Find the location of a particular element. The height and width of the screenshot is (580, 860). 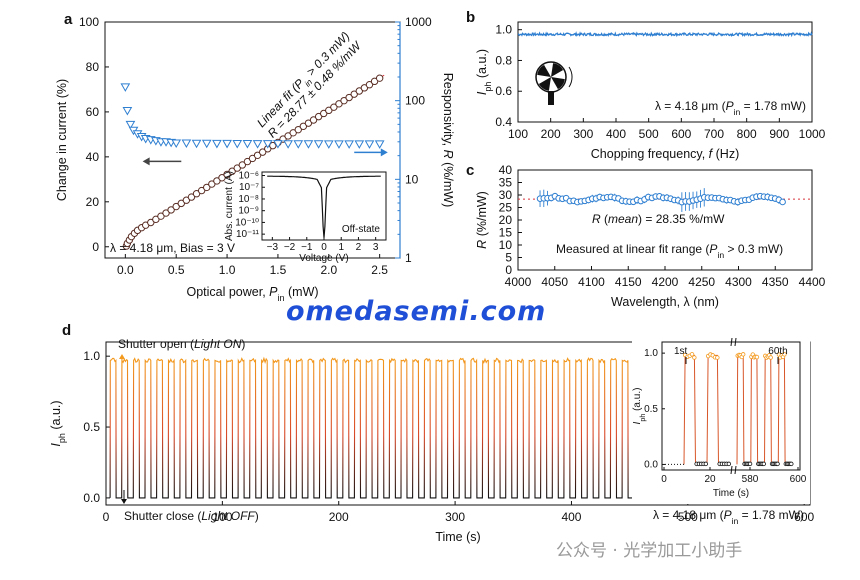

c-xtick-label: 4350 is located at coordinates (775, 282).